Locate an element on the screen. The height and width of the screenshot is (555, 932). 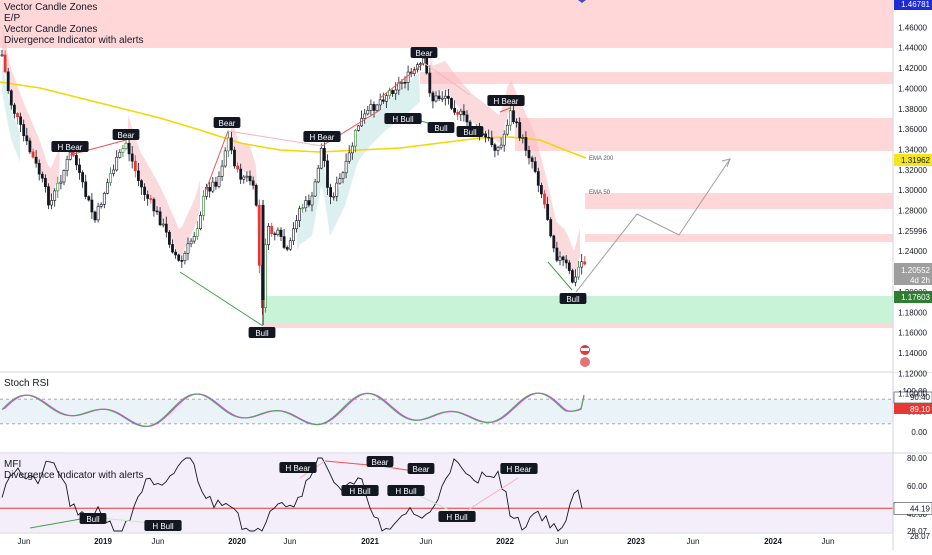
mfi-pane-title: MFI is located at coordinates (13, 464).